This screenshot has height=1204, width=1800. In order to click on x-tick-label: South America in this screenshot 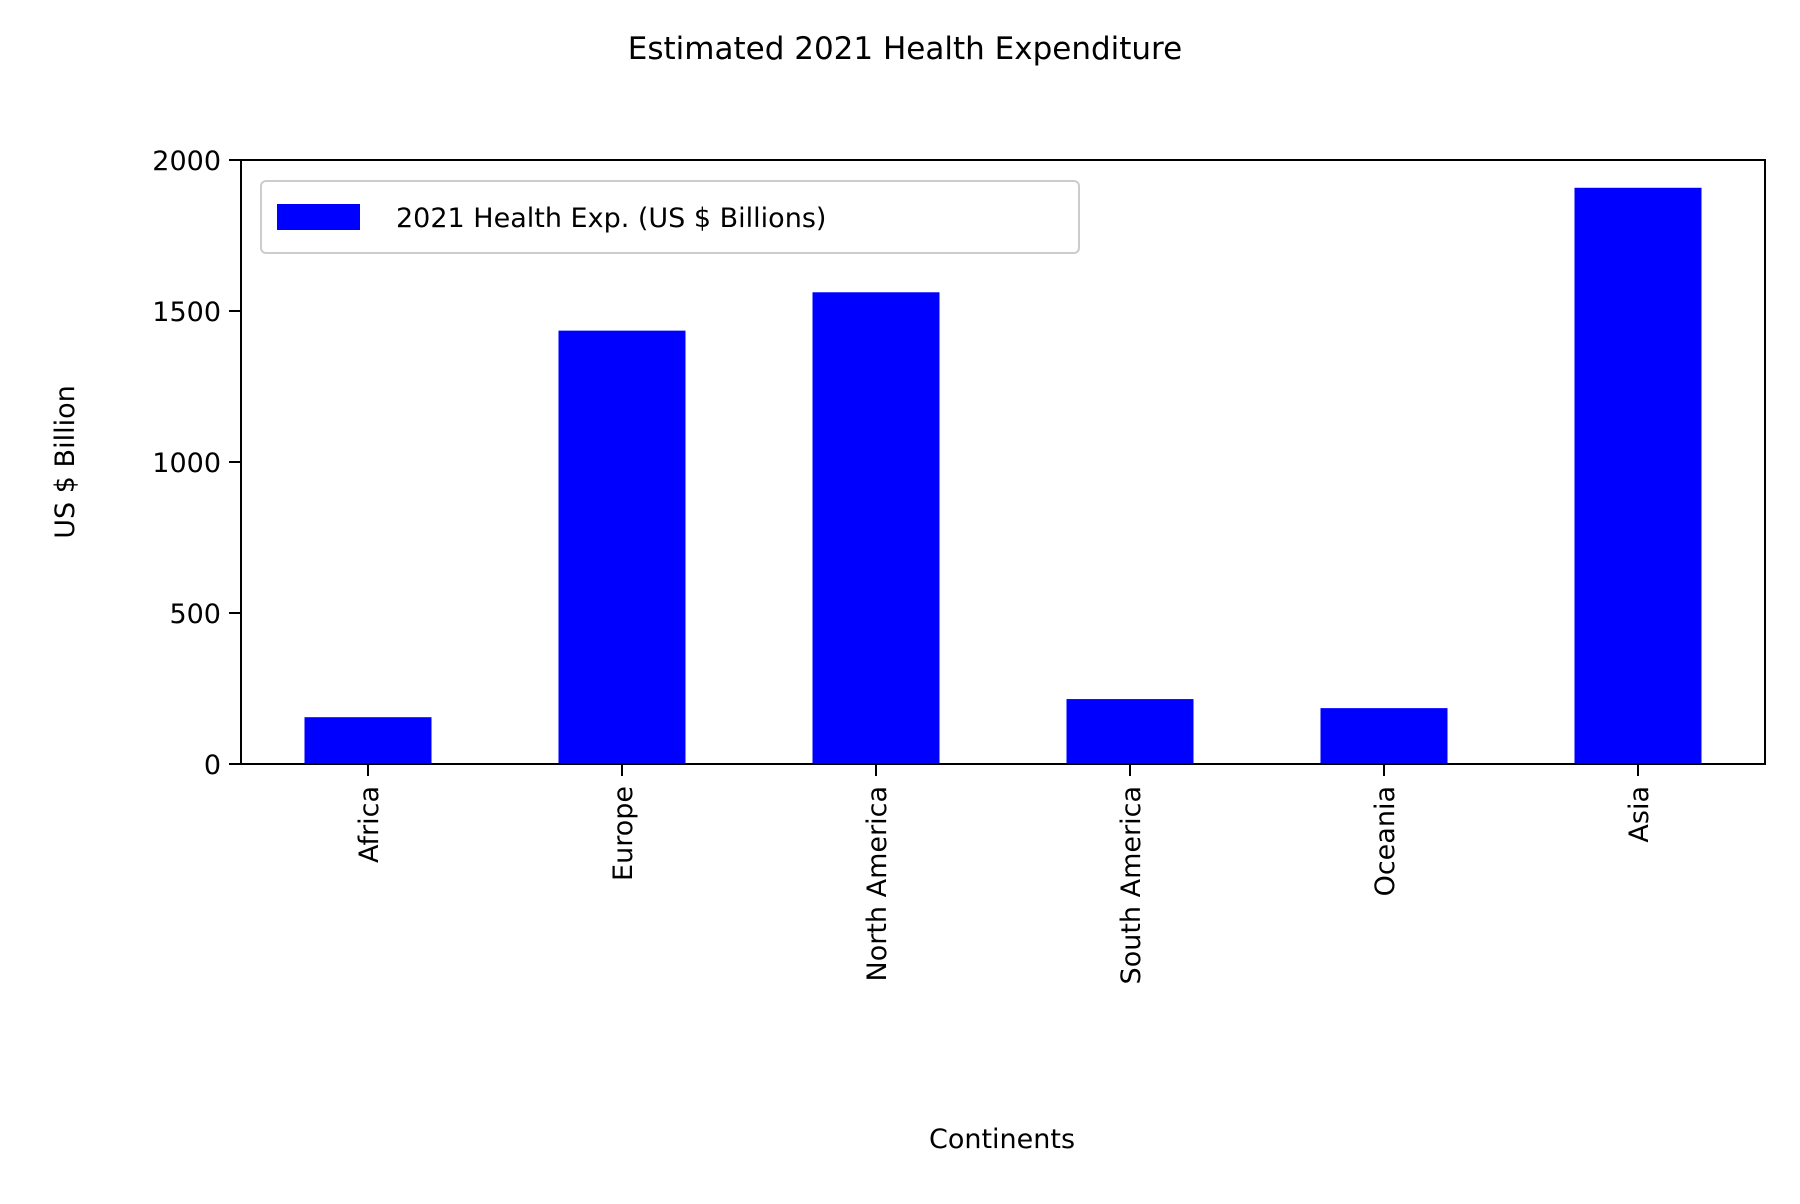, I will do `click(1131, 885)`.